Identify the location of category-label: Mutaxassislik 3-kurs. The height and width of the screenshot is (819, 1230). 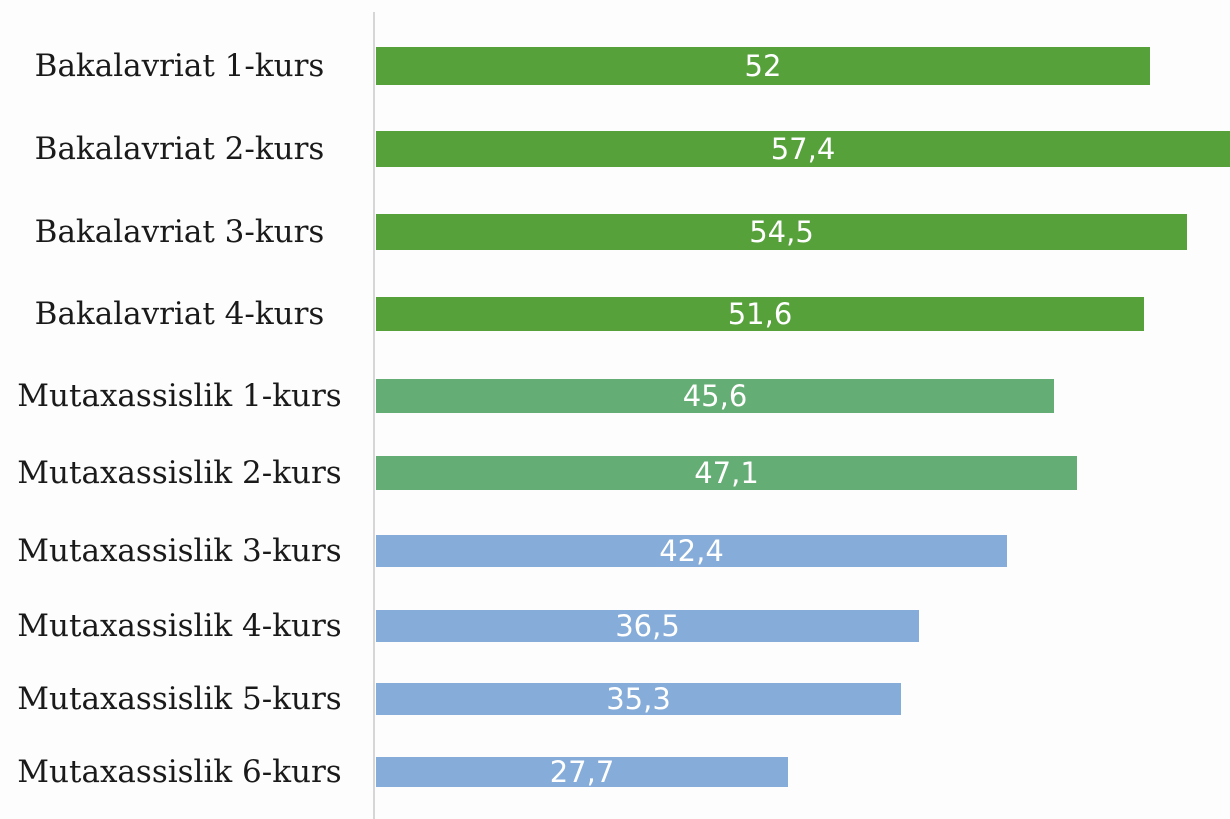
(179, 551).